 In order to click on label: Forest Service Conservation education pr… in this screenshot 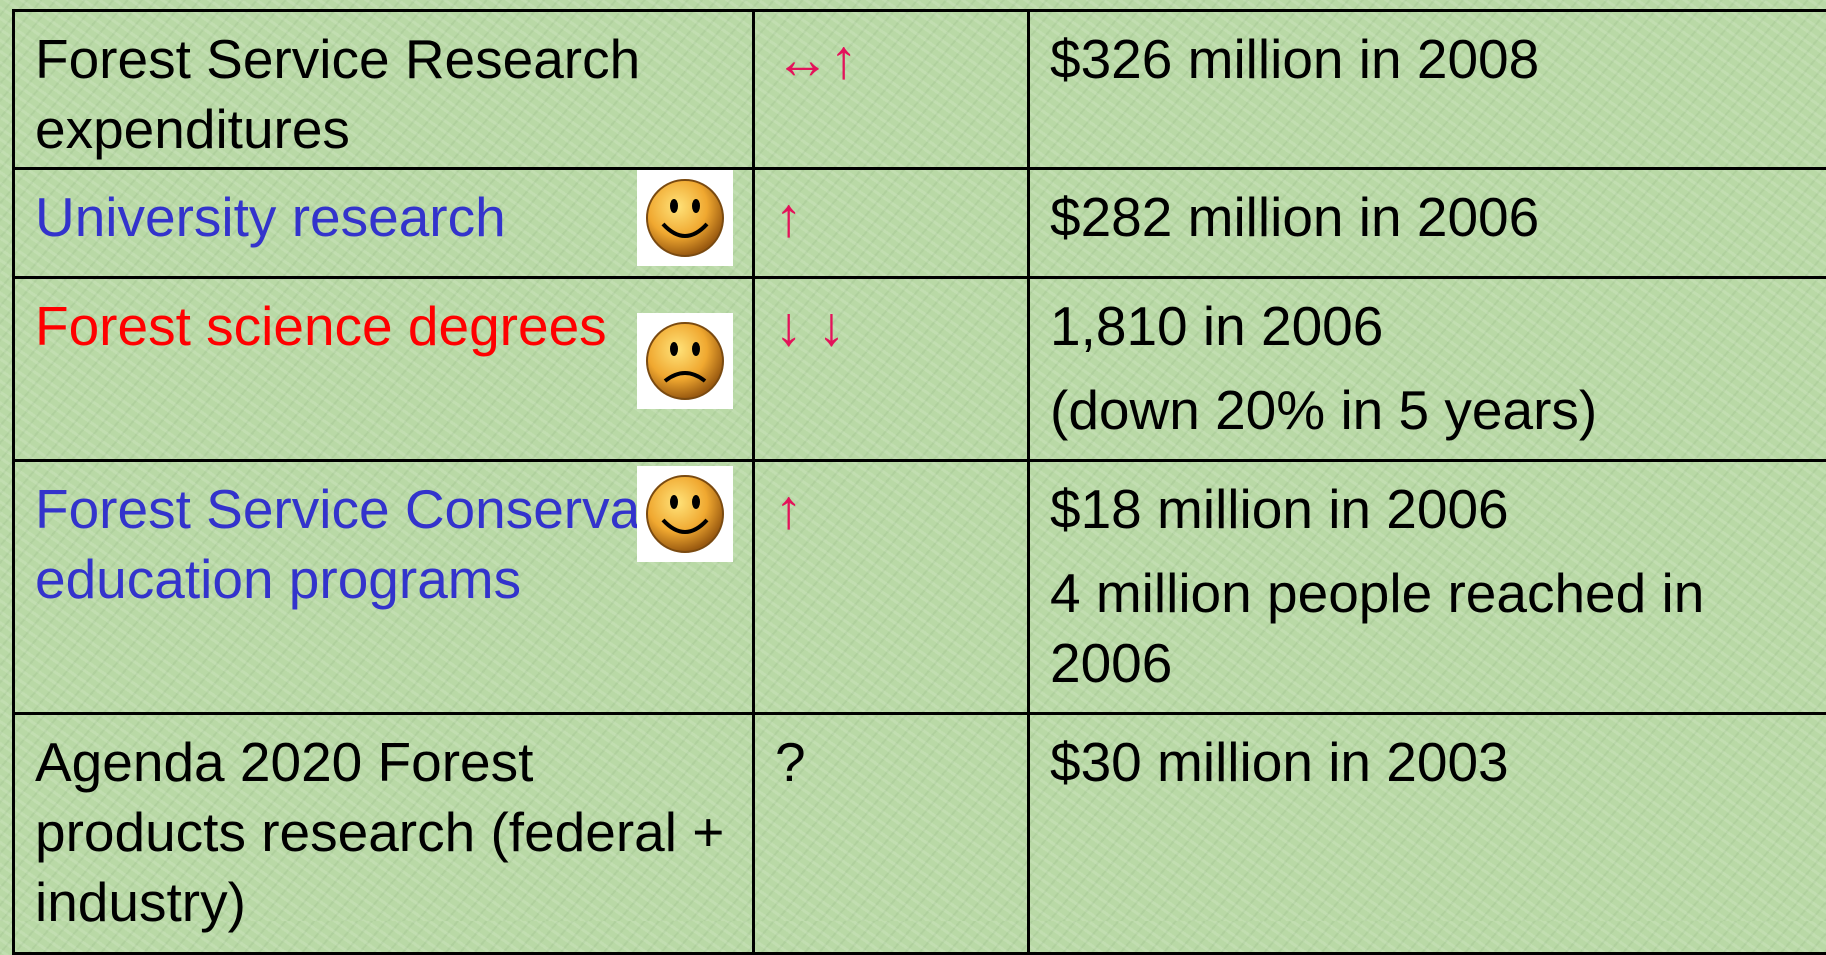, I will do `click(382, 544)`.